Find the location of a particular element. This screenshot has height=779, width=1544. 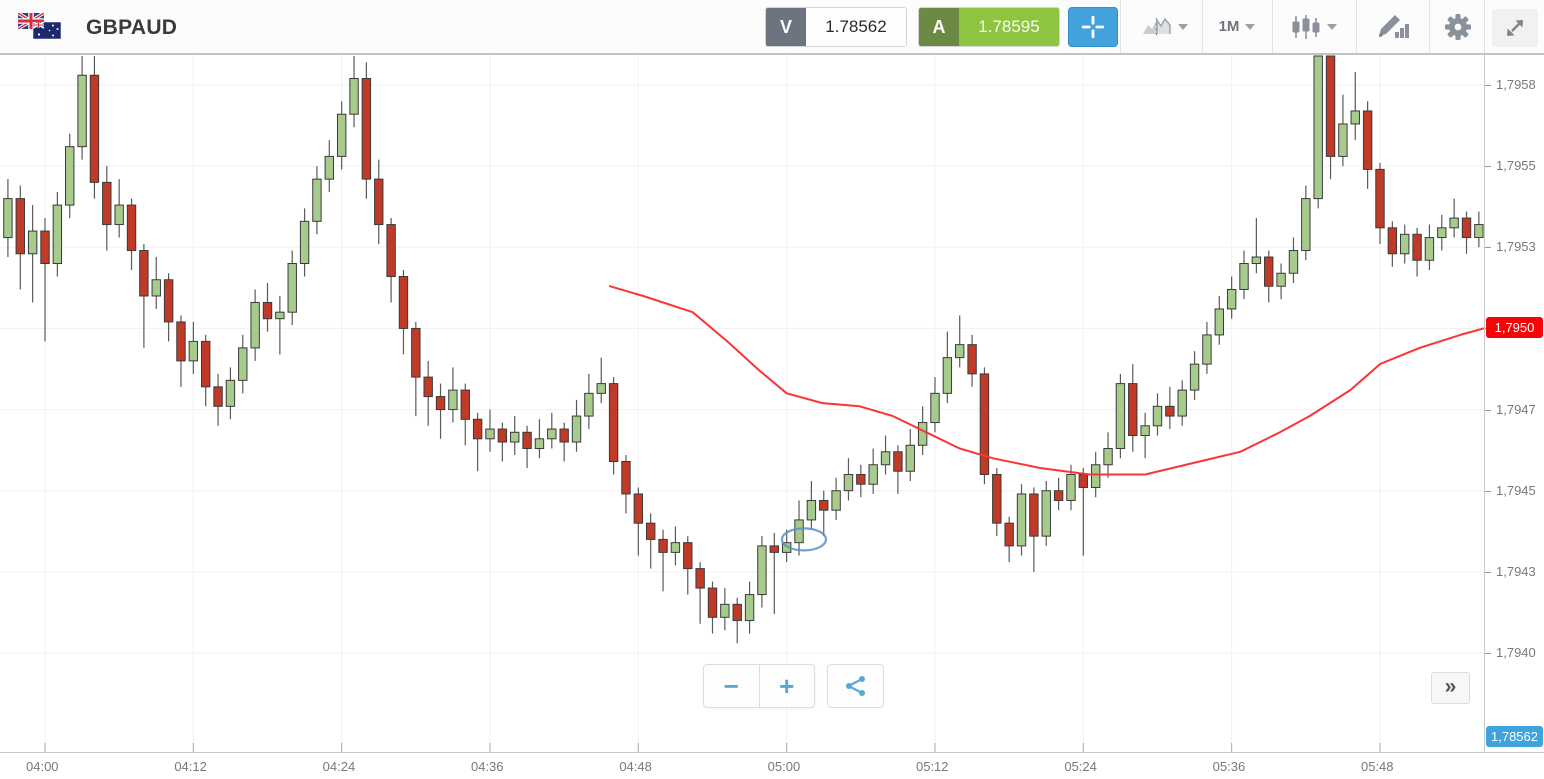

fullscreen-button is located at coordinates (1515, 28).